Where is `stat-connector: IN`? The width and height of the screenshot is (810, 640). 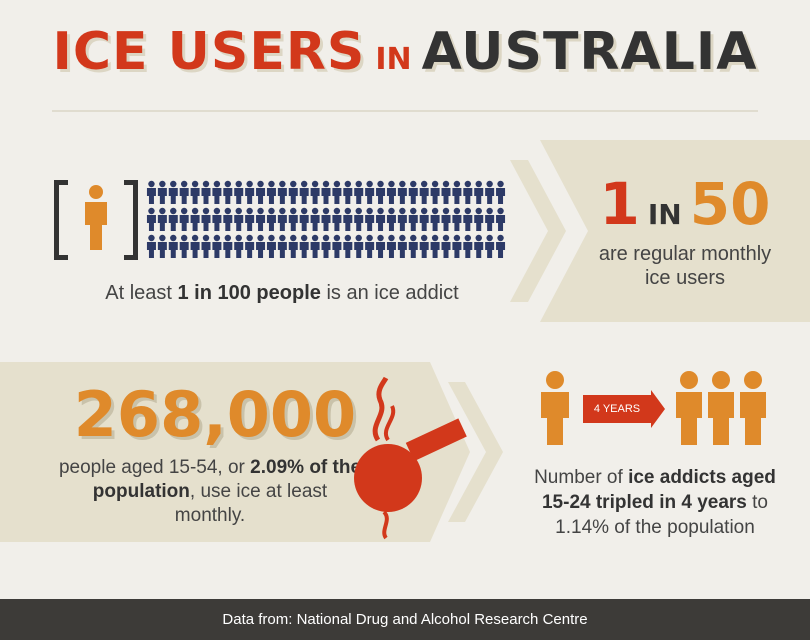
stat-connector: IN is located at coordinates (664, 214).